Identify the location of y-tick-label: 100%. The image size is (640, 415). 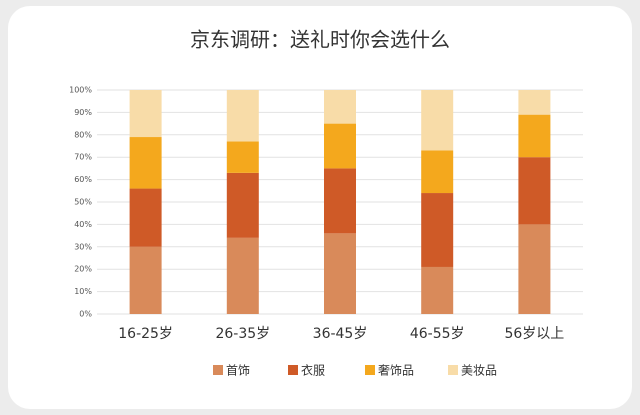
(80, 90).